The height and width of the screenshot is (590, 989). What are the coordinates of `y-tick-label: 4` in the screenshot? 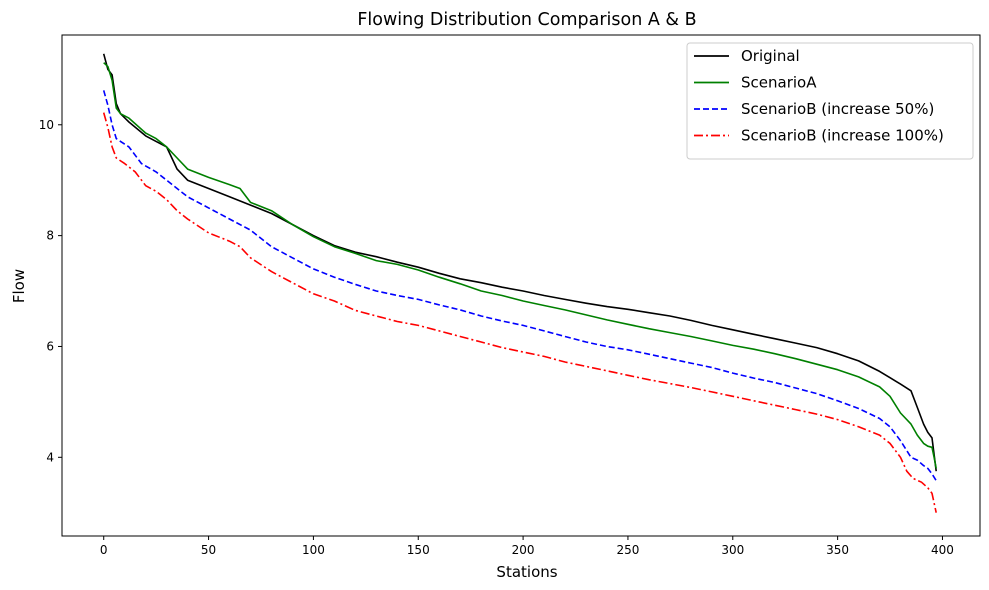 It's located at (50, 457).